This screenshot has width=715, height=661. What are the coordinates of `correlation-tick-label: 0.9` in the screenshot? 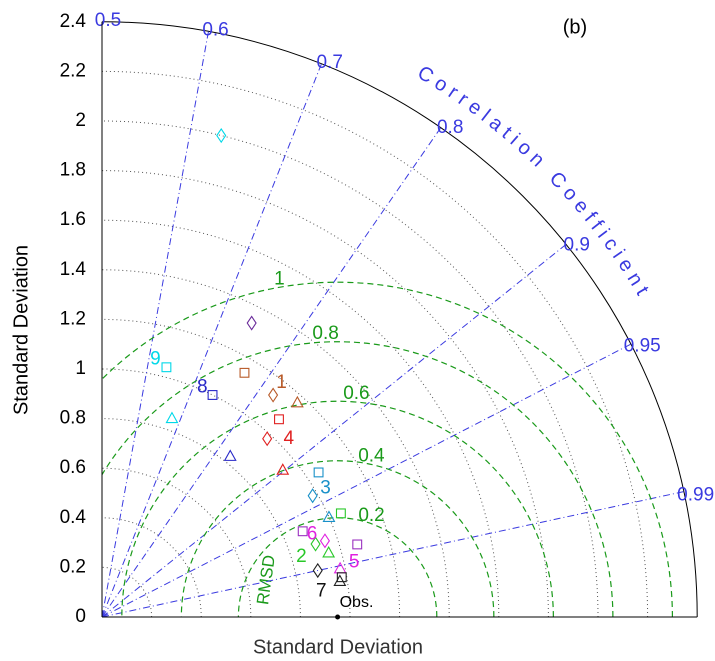 It's located at (577, 245).